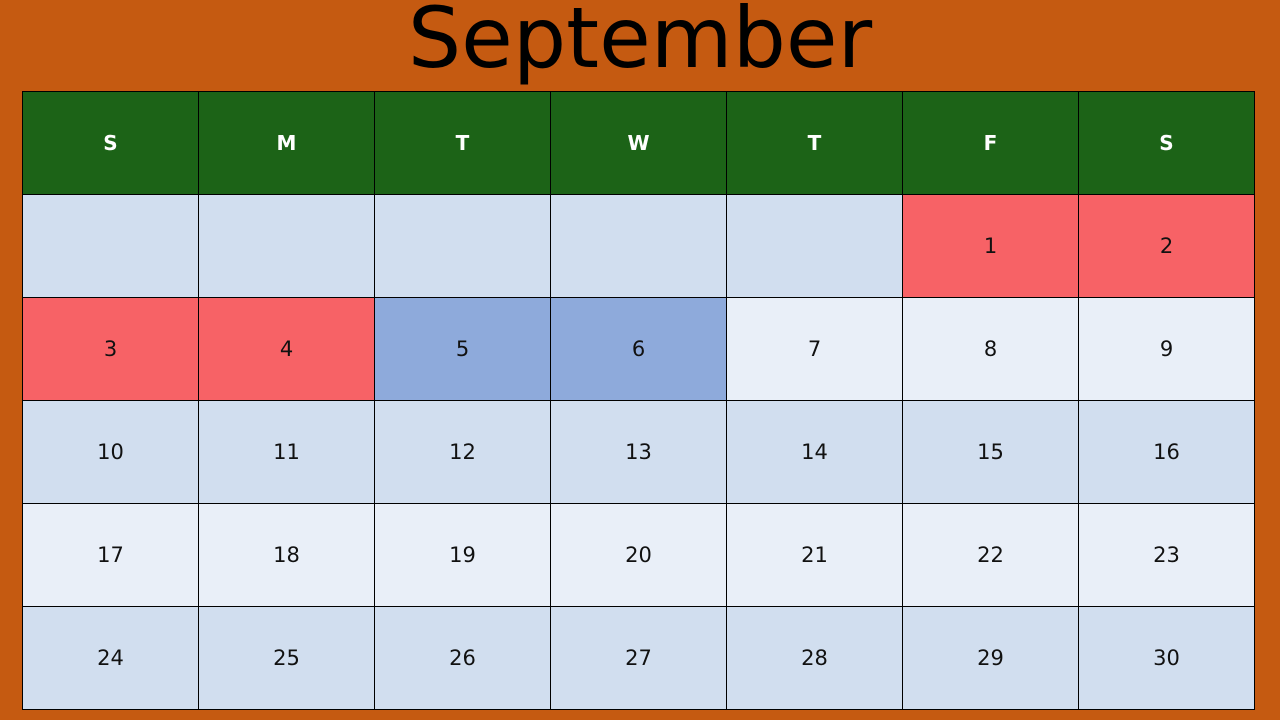  Describe the element at coordinates (462, 349) in the screenshot. I see `day-cell: 5` at that location.